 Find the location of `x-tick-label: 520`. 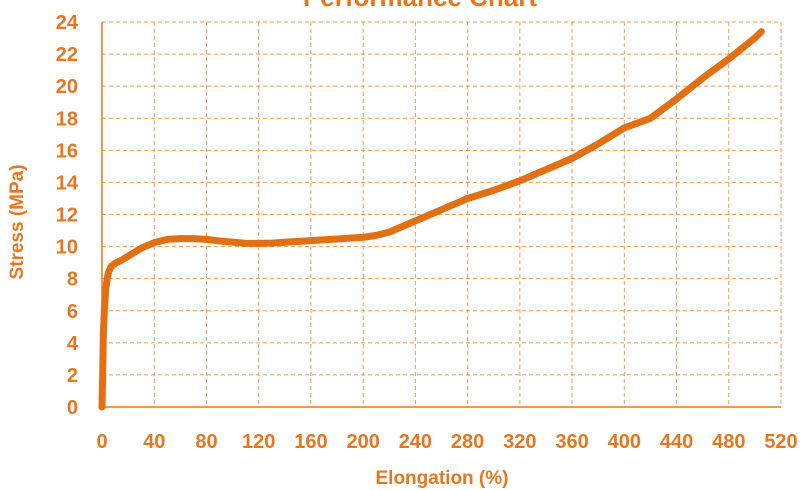

x-tick-label: 520 is located at coordinates (780, 442).